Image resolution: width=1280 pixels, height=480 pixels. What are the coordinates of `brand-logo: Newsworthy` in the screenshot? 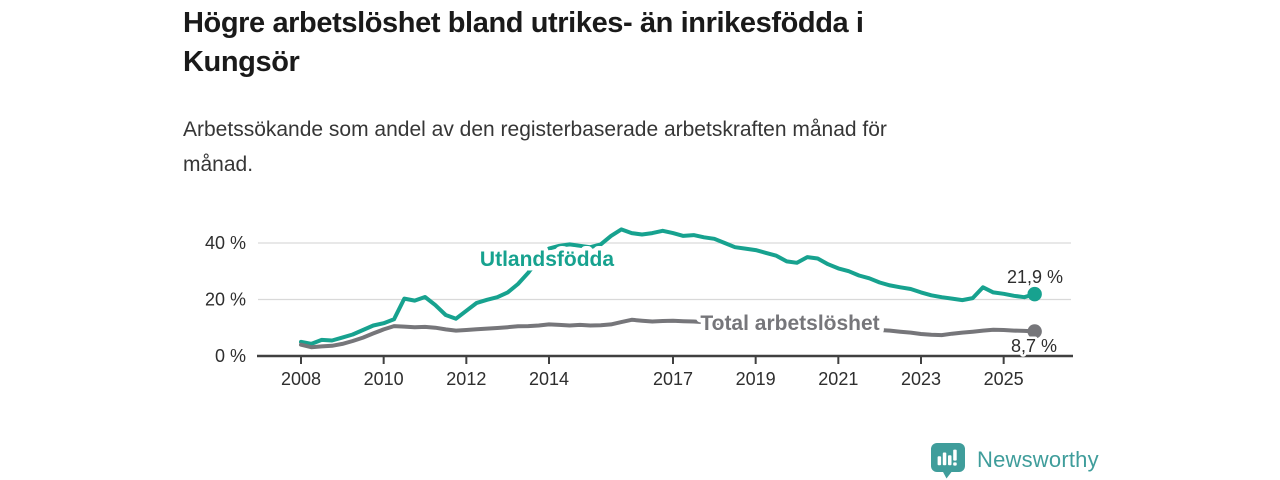 It's located at (1014, 460).